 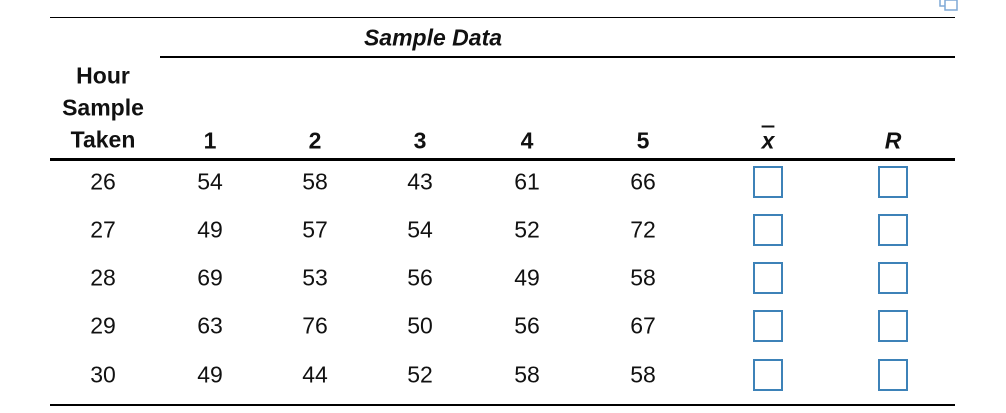 I want to click on row-header-line: Sample, so click(x=103, y=107).